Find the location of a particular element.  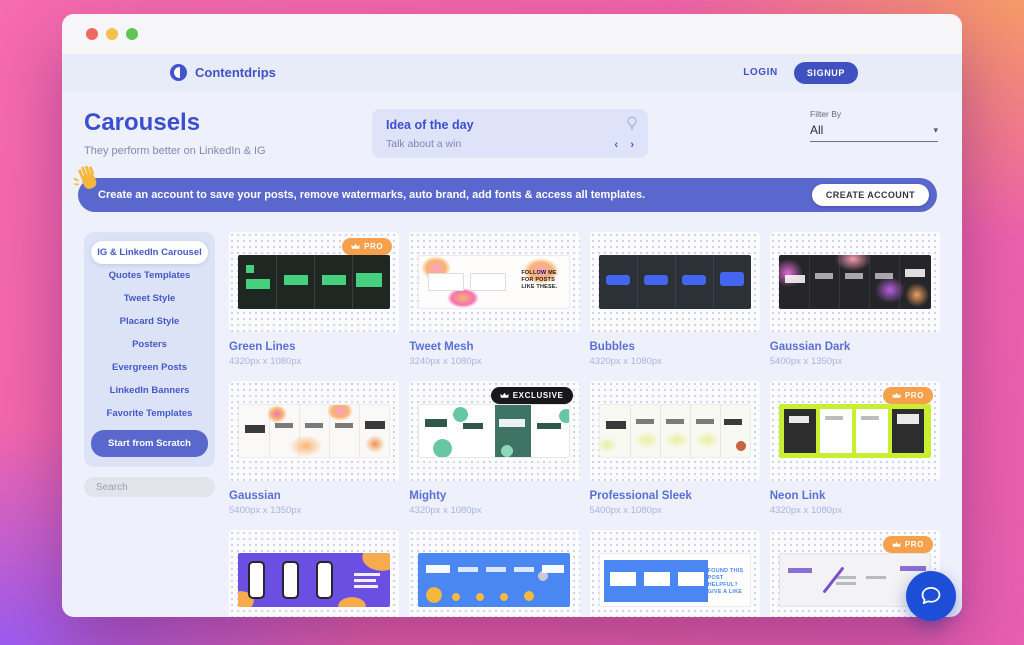

next-idea-button: › is located at coordinates (632, 145).